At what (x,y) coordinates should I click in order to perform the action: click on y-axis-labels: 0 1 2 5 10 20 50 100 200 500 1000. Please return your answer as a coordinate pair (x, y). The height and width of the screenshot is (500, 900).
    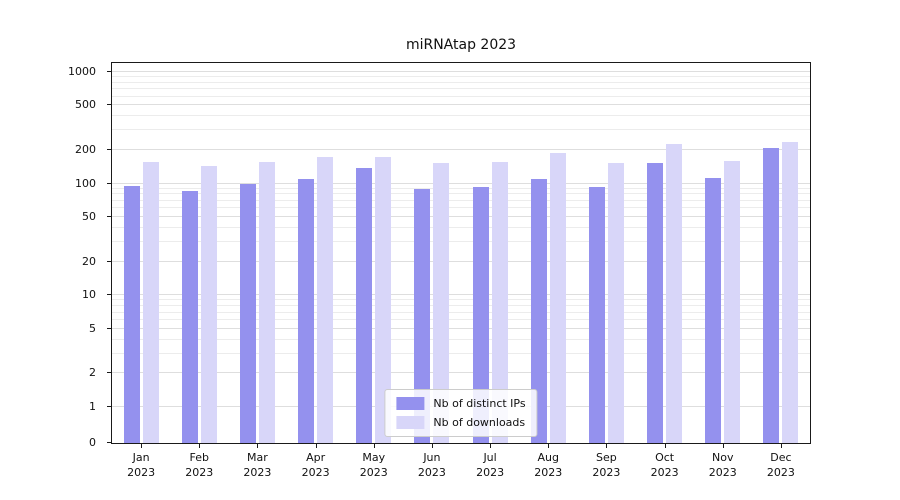
    Looking at the image, I should click on (52, 256).